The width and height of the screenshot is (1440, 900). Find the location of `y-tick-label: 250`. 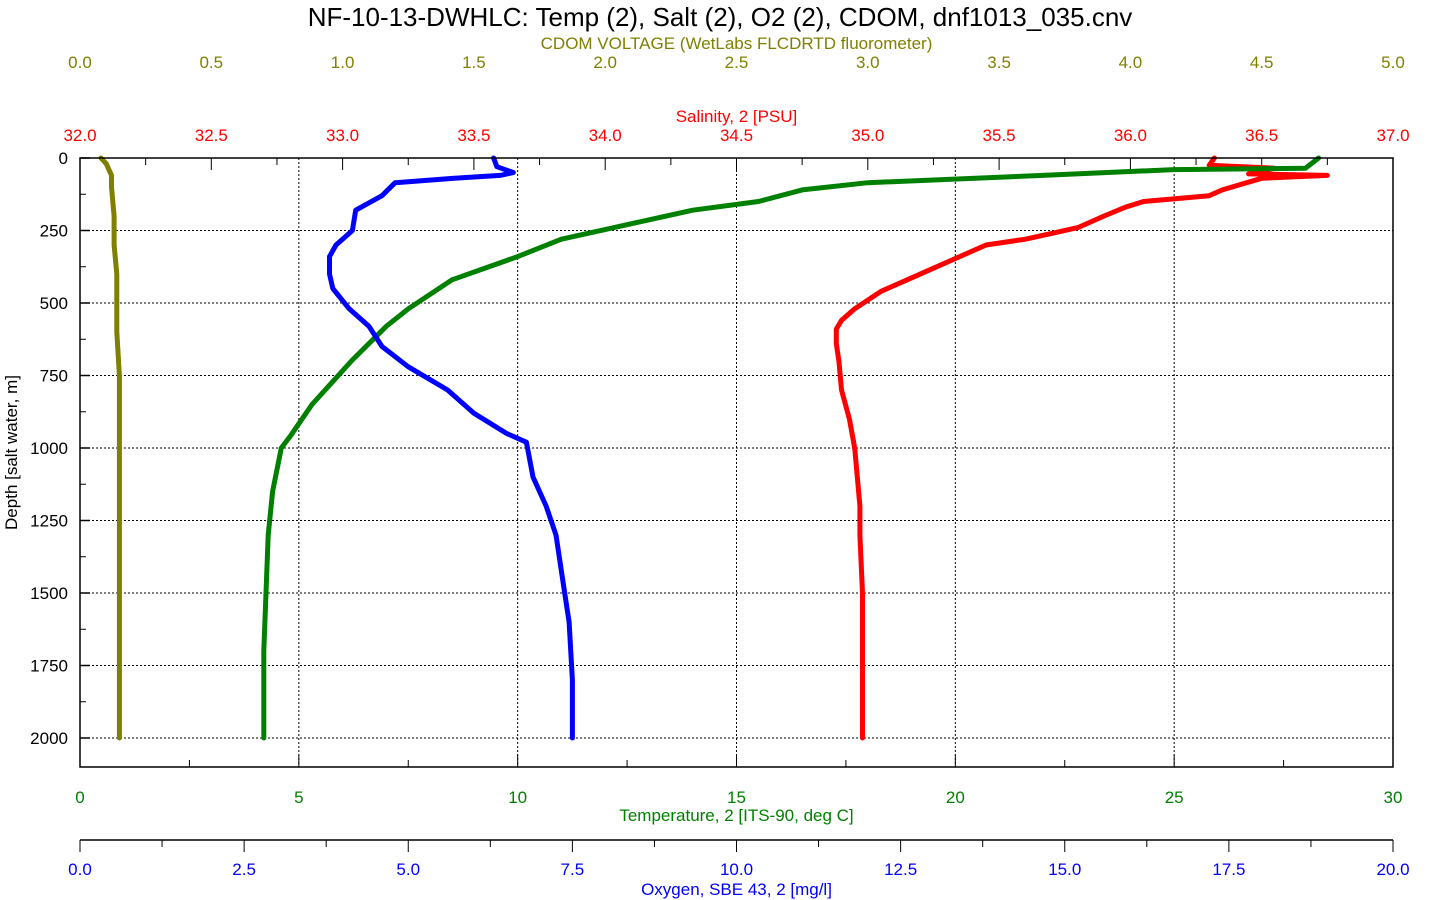

y-tick-label: 250 is located at coordinates (54, 231).